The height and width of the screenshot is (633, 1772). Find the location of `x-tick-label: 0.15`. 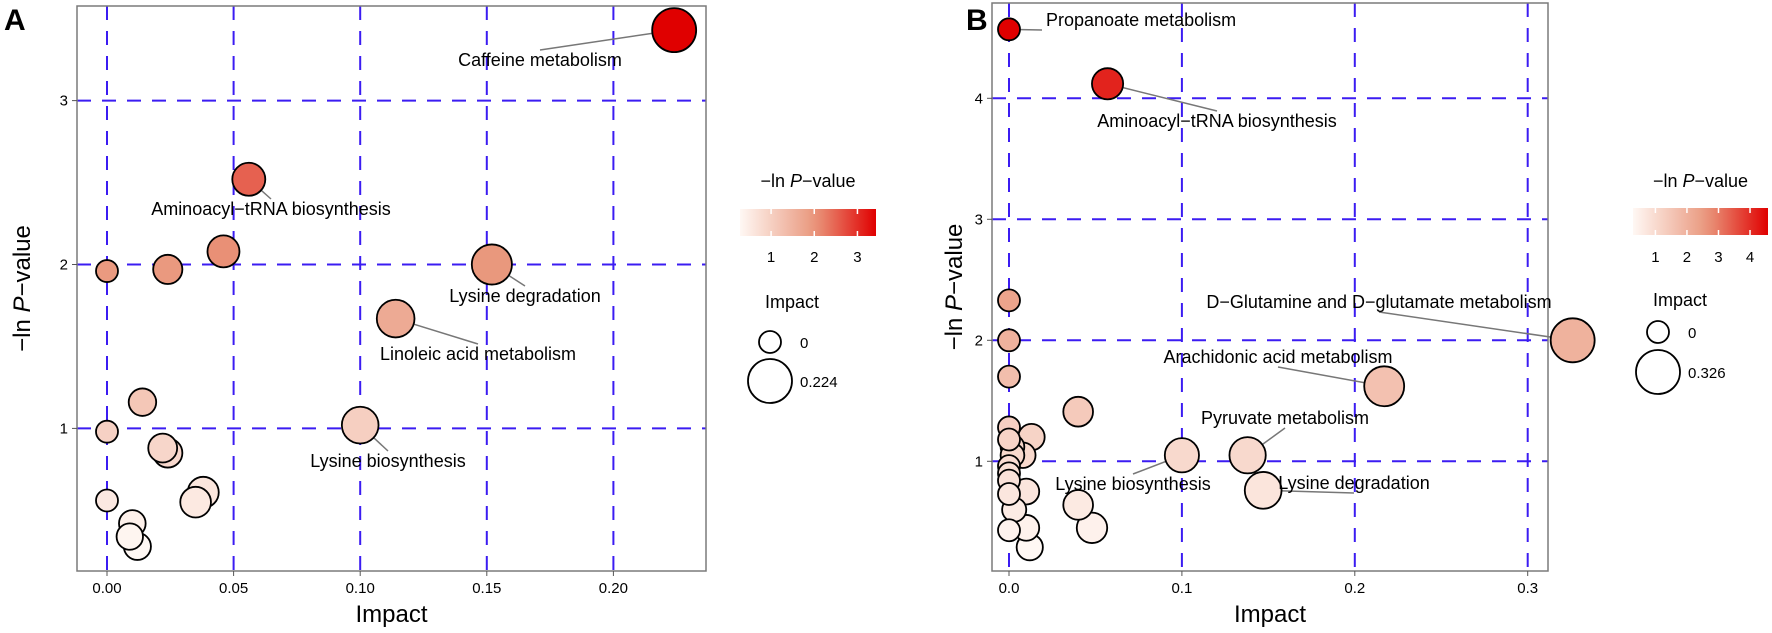

x-tick-label: 0.15 is located at coordinates (486, 588).